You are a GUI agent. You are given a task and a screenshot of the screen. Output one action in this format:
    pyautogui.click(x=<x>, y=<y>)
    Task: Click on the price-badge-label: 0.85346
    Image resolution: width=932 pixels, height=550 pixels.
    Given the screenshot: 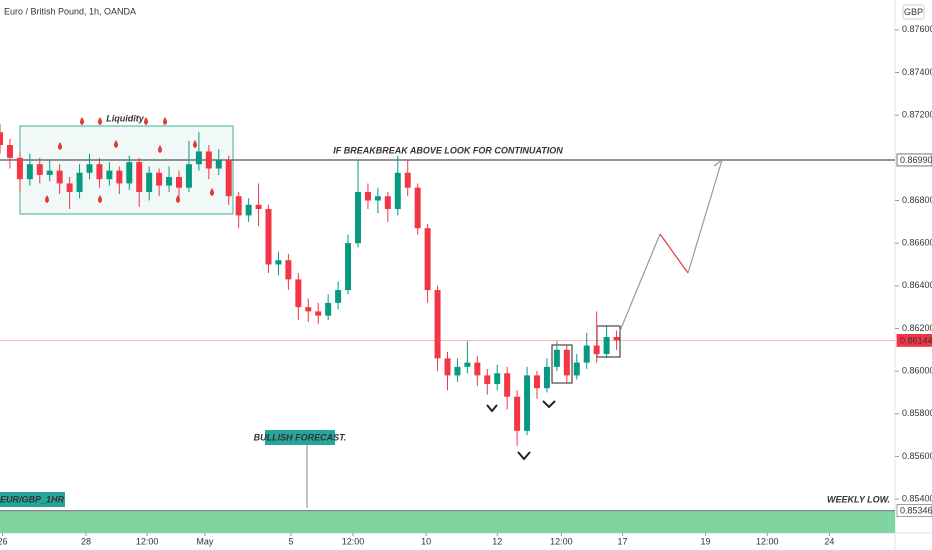 What is the action you would take?
    pyautogui.click(x=916, y=510)
    